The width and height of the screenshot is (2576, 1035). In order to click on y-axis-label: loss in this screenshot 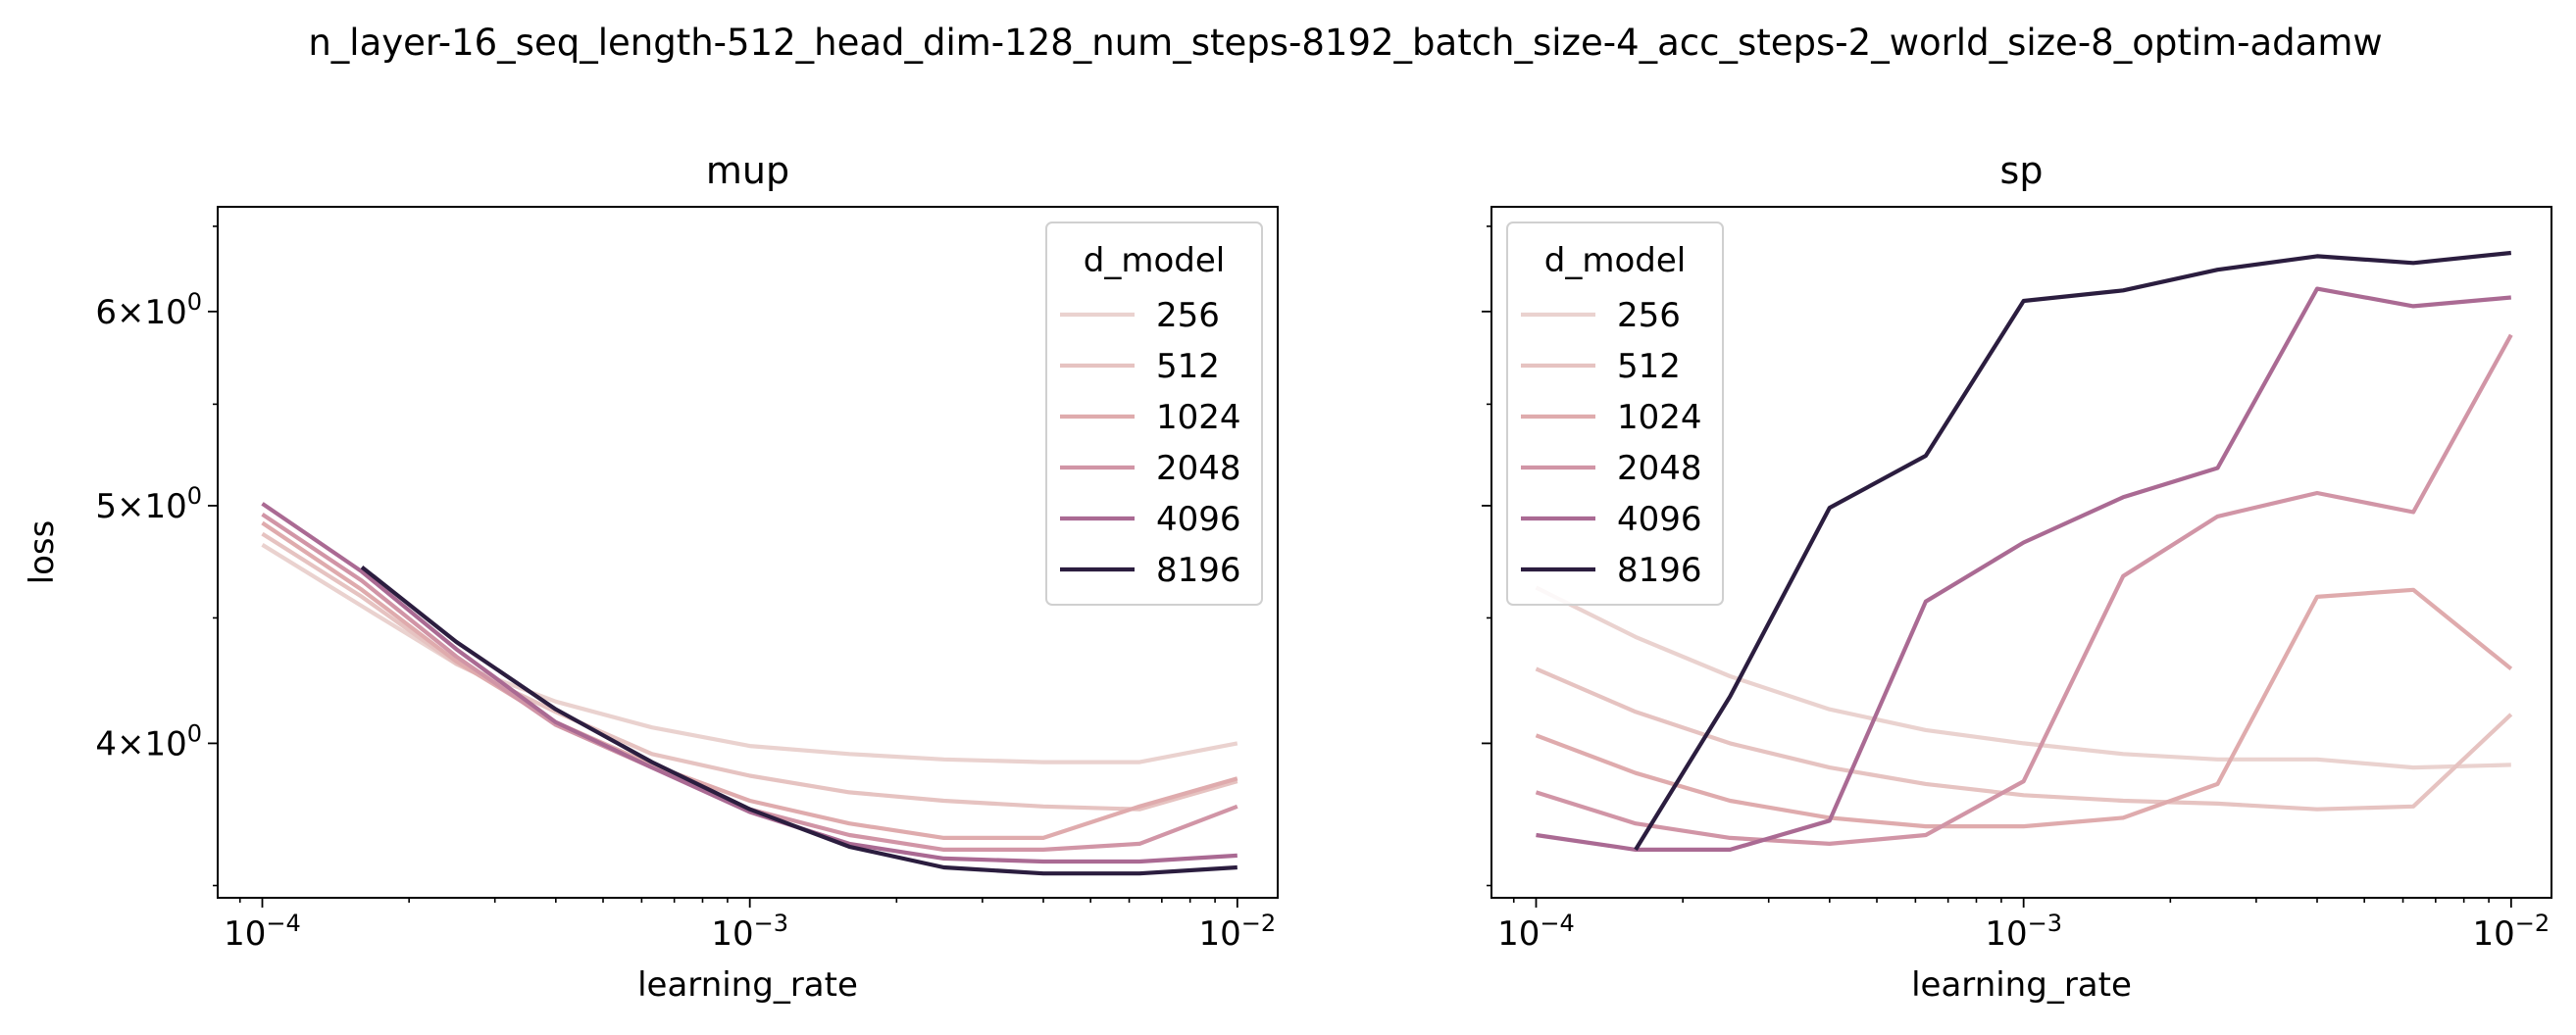, I will do `click(42, 552)`.